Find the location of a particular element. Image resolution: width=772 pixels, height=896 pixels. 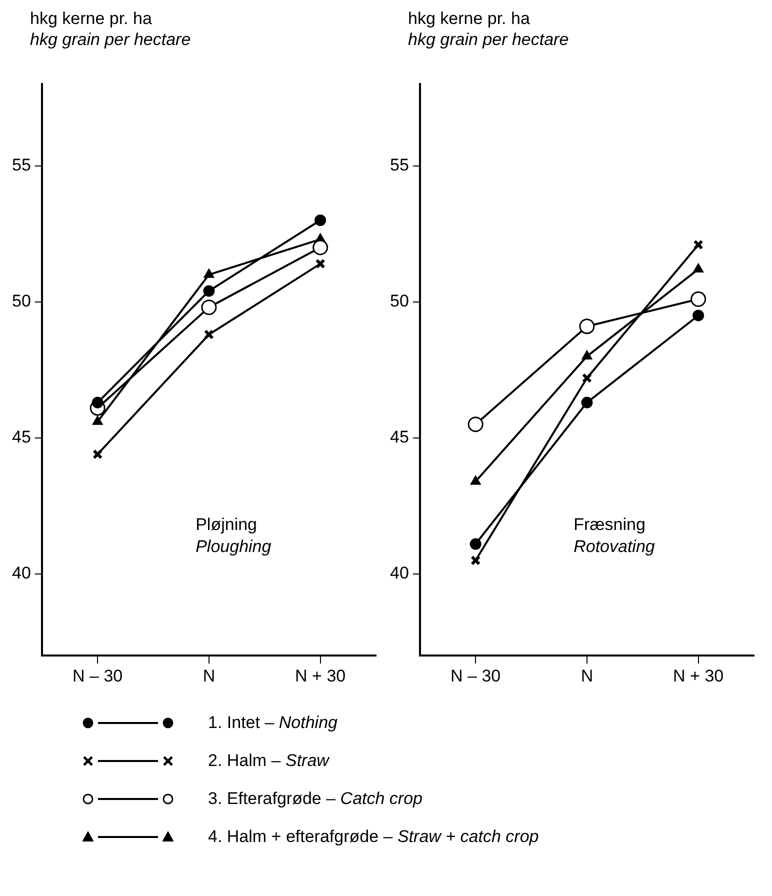

legend-label: 1. Intet – Nothing is located at coordinates (273, 723).